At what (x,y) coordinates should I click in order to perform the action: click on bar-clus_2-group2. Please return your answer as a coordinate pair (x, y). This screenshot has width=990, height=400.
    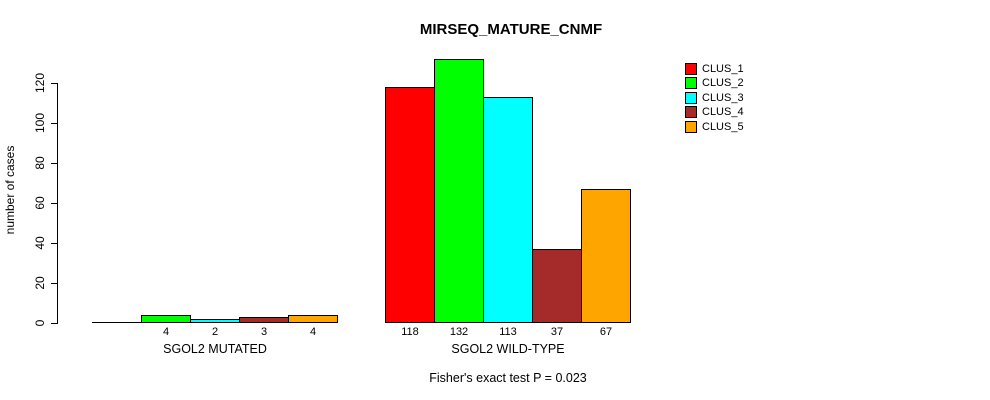
    Looking at the image, I should click on (459, 191).